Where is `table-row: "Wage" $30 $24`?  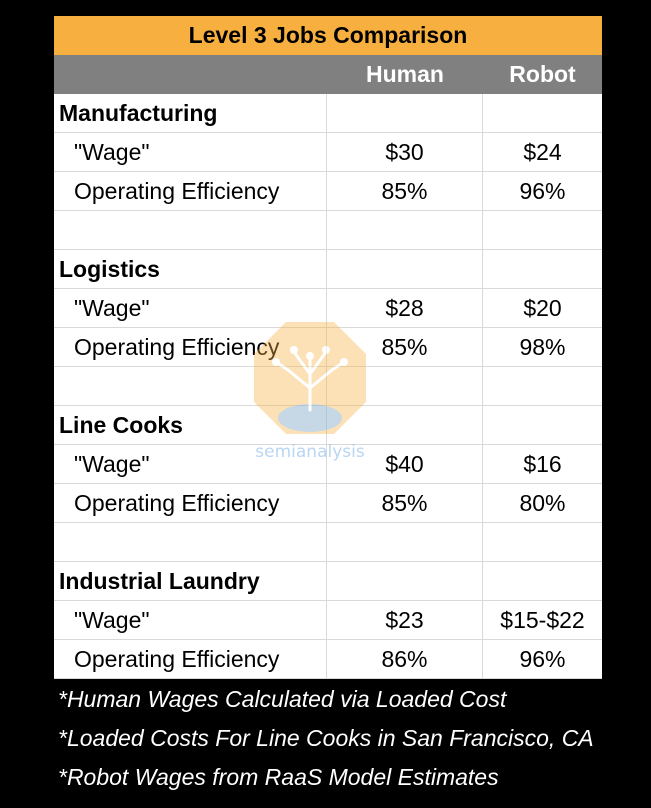 table-row: "Wage" $30 $24 is located at coordinates (328, 152).